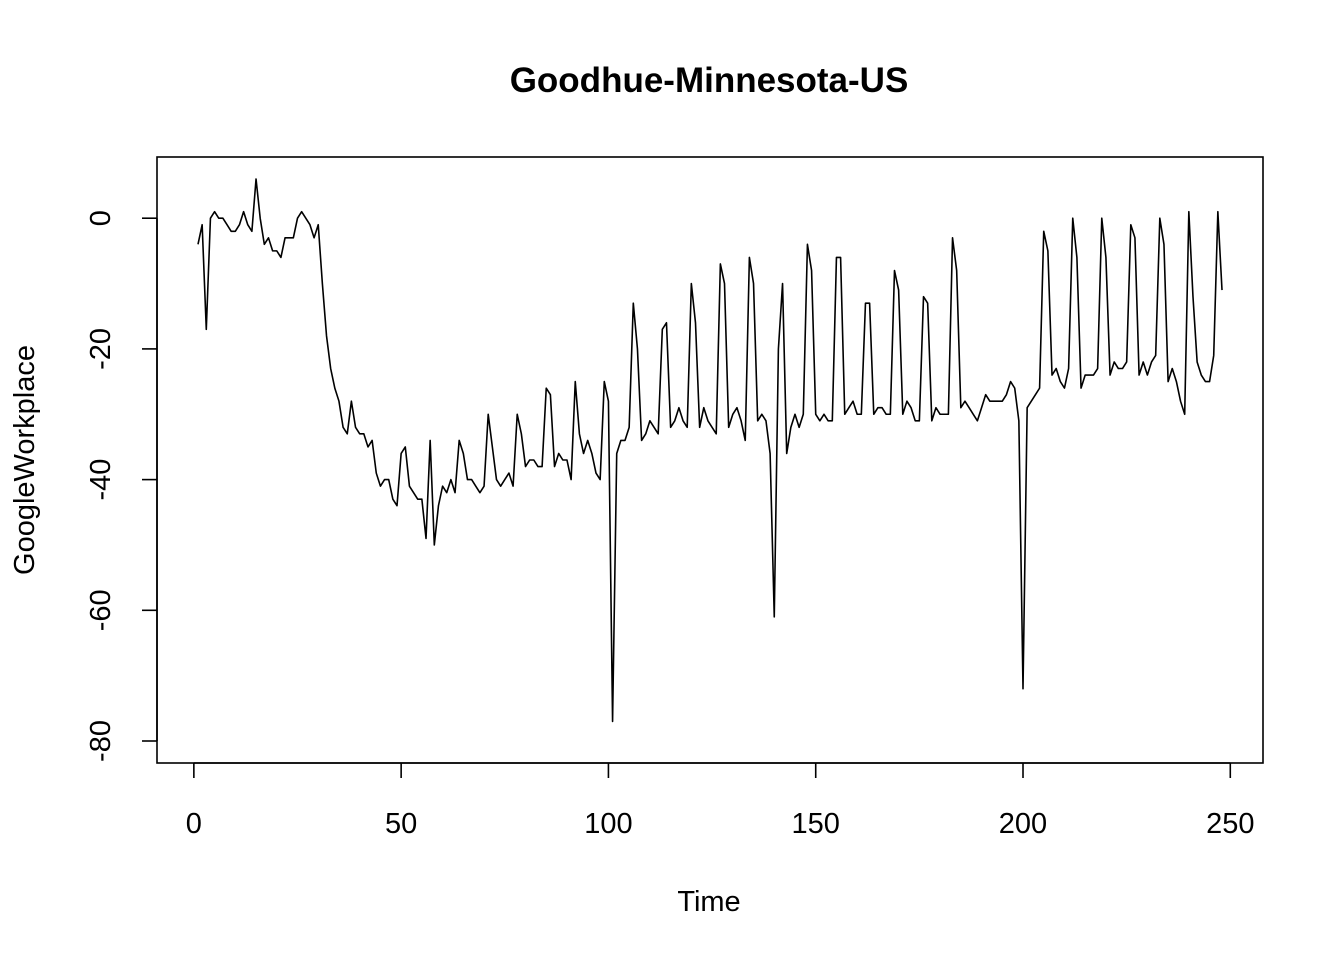 This screenshot has width=1344, height=960. I want to click on y-tick-label: -20, so click(101, 349).